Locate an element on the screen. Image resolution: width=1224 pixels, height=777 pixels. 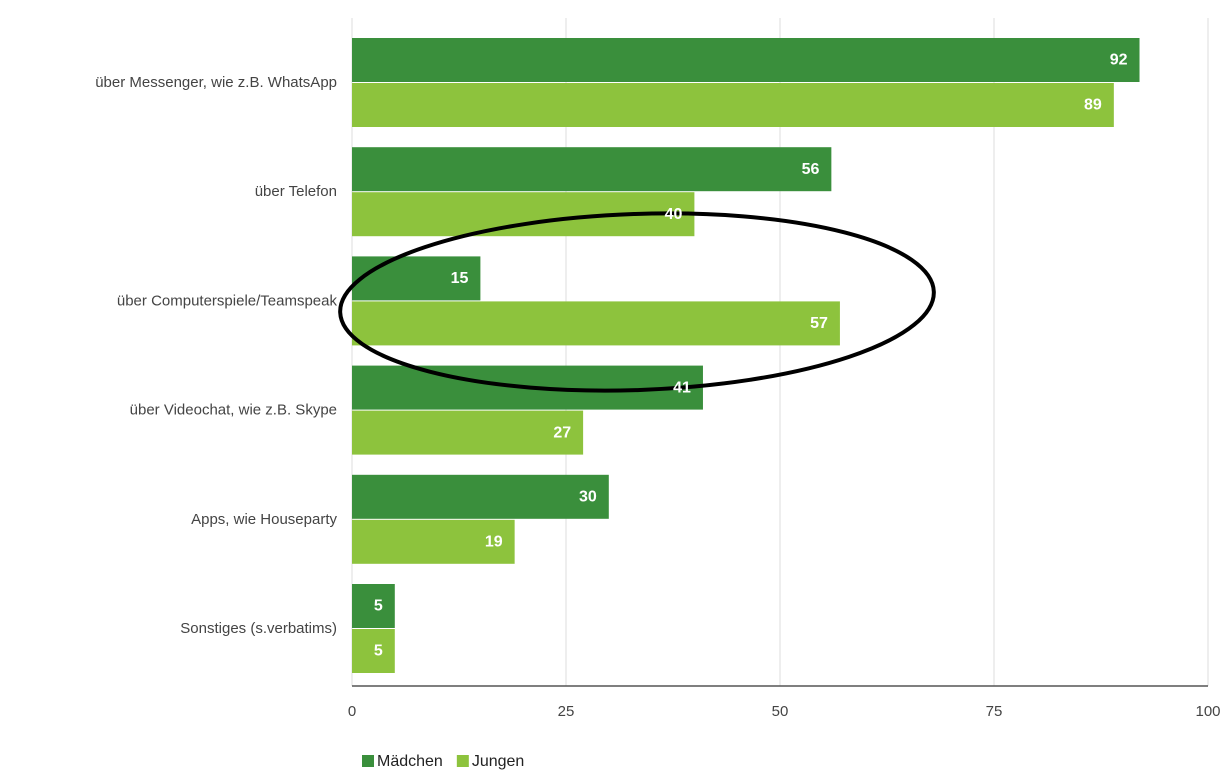
legend-label: Mädchen is located at coordinates (410, 761).